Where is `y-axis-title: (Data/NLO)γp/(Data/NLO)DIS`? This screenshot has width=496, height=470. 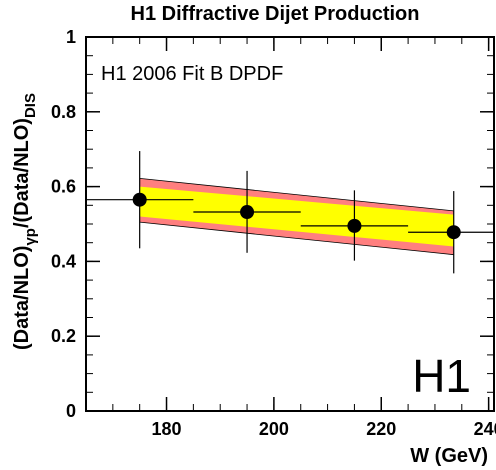 y-axis-title: (Data/NLO)γp/(Data/NLO)DIS is located at coordinates (25, 221).